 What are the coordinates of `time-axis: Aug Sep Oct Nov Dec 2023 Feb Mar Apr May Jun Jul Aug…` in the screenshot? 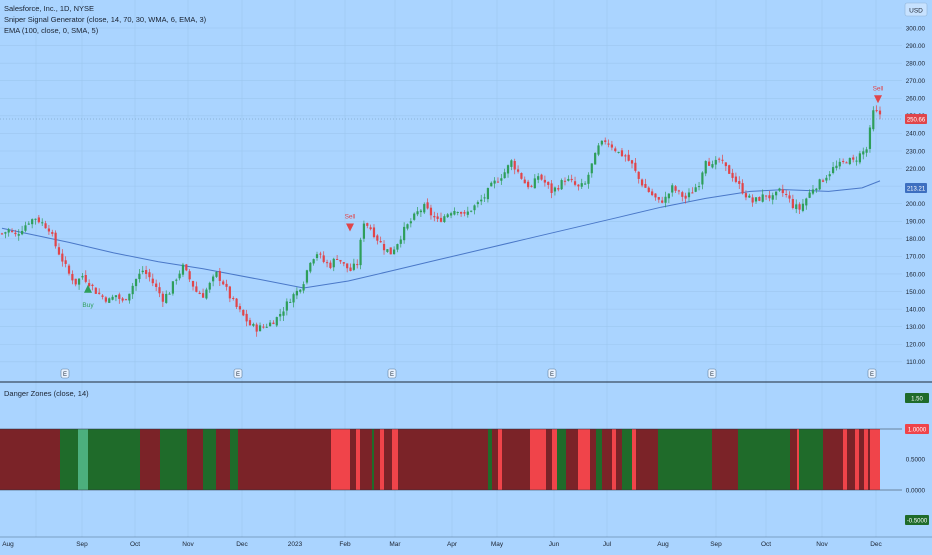 It's located at (442, 544).